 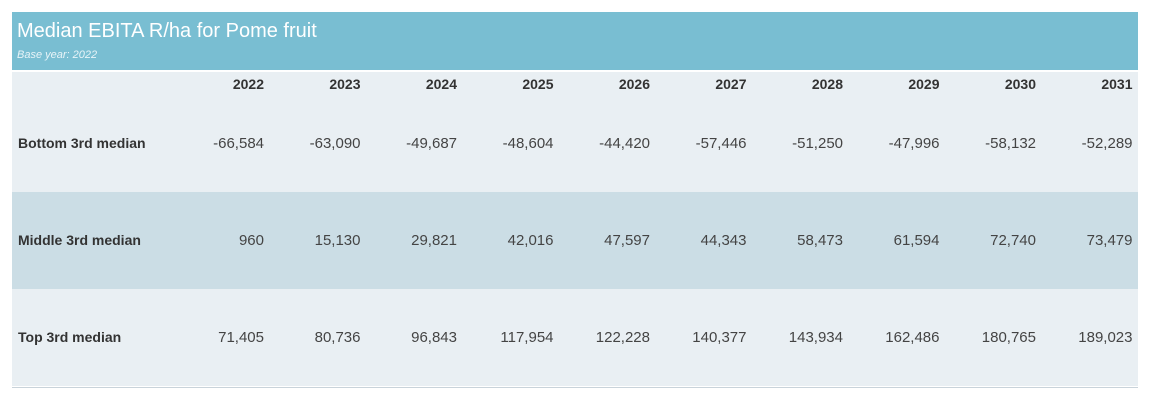 What do you see at coordinates (916, 240) in the screenshot?
I see `table-cell: 61,594` at bounding box center [916, 240].